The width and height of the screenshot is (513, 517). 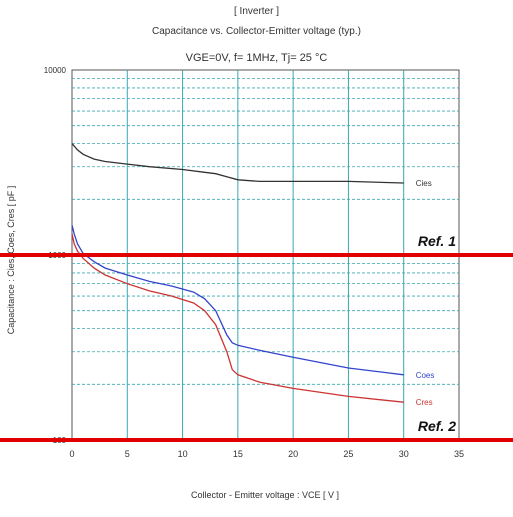 I want to click on x-tick-label: 0, so click(x=71, y=454).